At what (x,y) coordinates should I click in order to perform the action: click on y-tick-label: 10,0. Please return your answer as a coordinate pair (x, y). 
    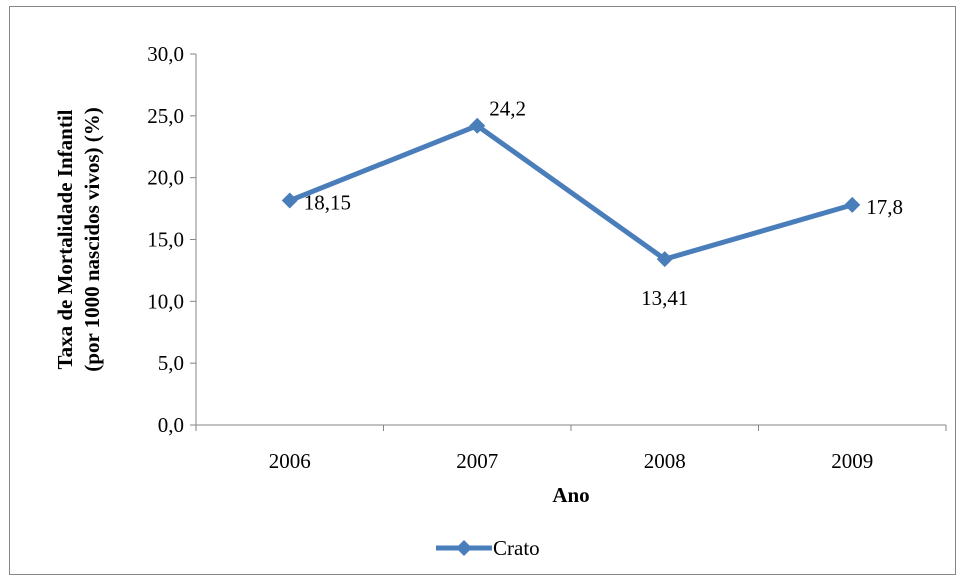
    Looking at the image, I should click on (165, 301).